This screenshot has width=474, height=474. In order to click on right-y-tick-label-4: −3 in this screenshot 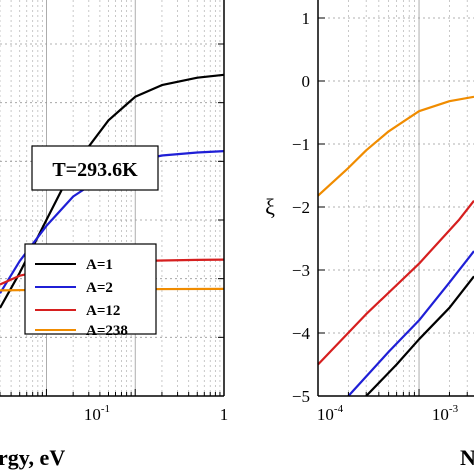, I will do `click(301, 270)`.